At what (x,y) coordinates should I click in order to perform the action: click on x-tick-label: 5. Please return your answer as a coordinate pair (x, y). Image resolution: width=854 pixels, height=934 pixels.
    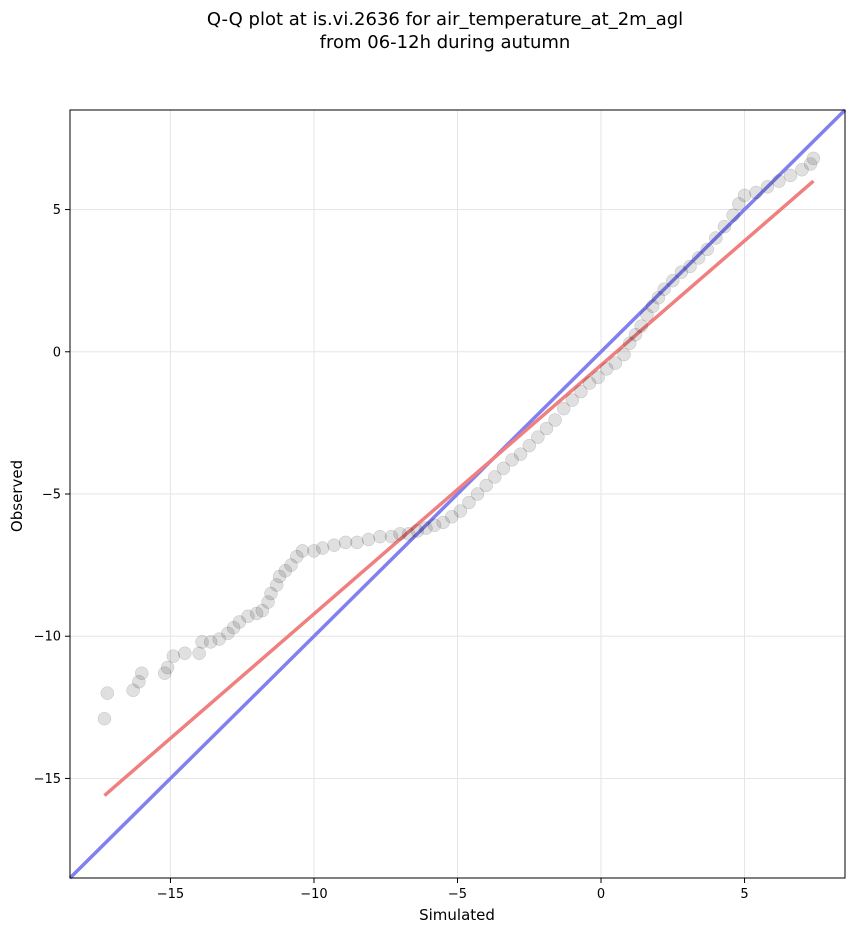
    Looking at the image, I should click on (744, 894).